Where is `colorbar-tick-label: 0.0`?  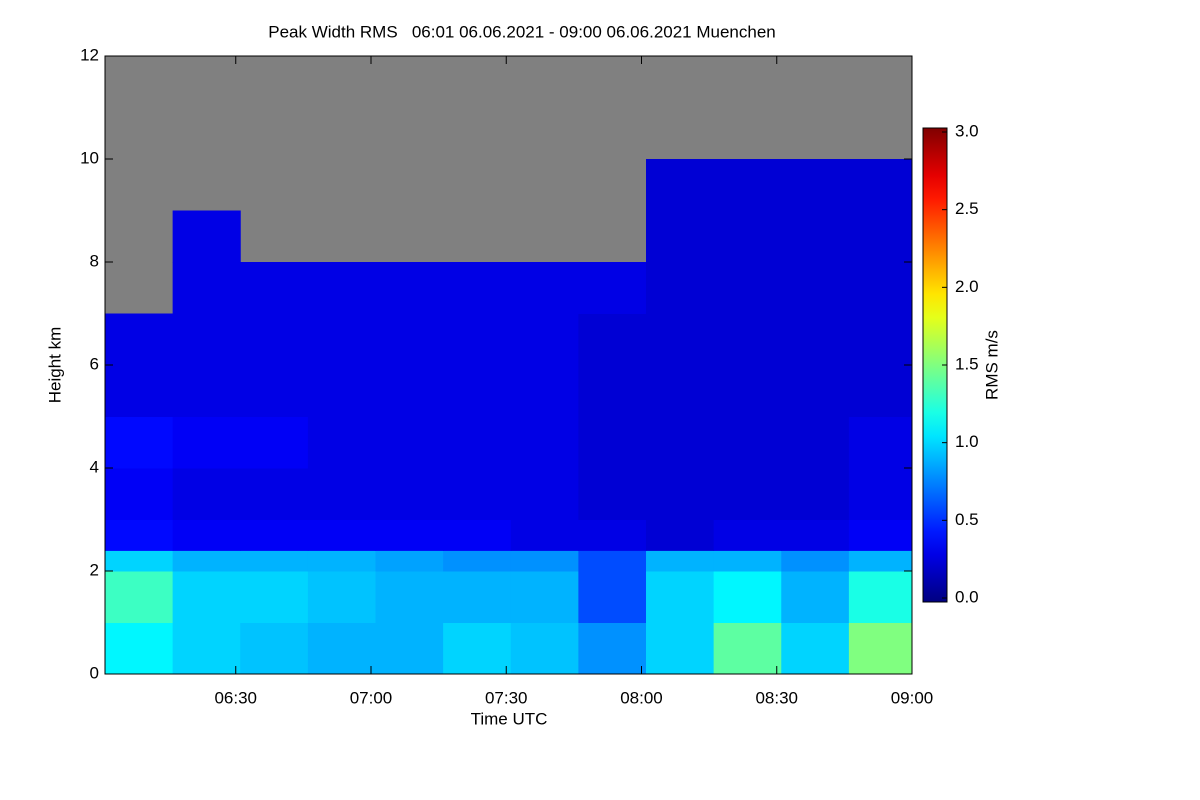
colorbar-tick-label: 0.0 is located at coordinates (967, 596).